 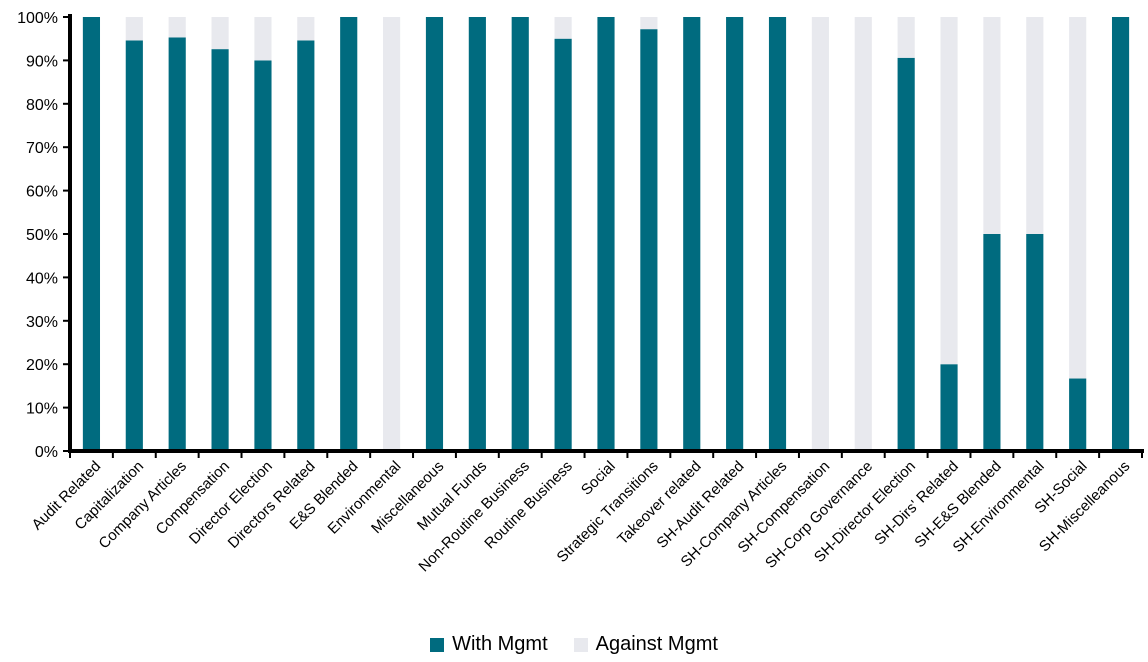 What do you see at coordinates (42, 235) in the screenshot?
I see `y-tick-label: 50%` at bounding box center [42, 235].